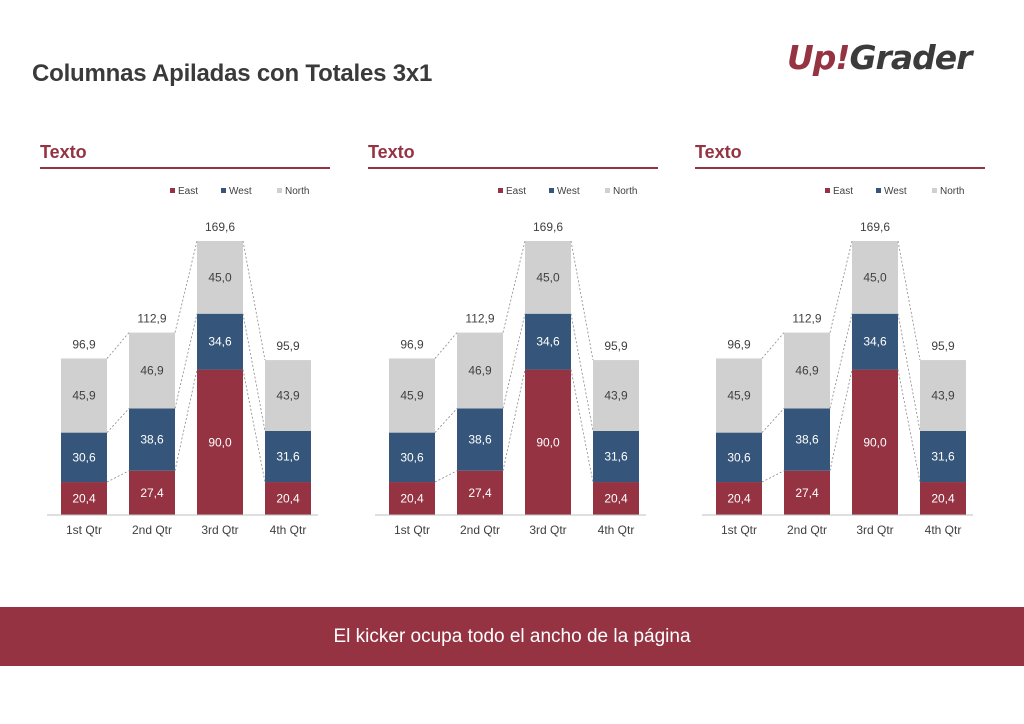 The width and height of the screenshot is (1024, 724). I want to click on chart-title: Texto, so click(63, 152).